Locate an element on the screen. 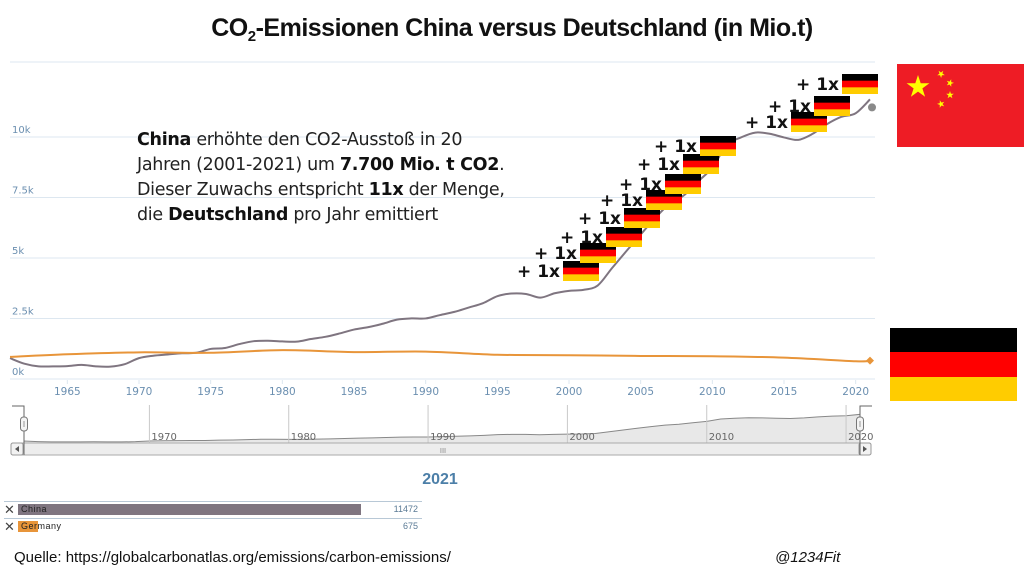 Image resolution: width=1024 pixels, height=583 pixels. scroll-right-arrow-icon is located at coordinates (865, 449).